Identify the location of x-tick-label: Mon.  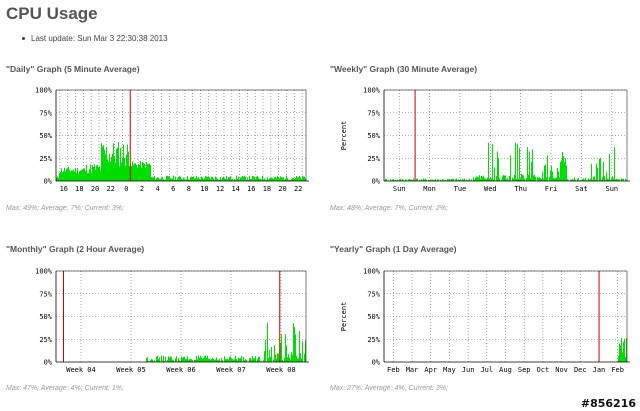
(429, 189).